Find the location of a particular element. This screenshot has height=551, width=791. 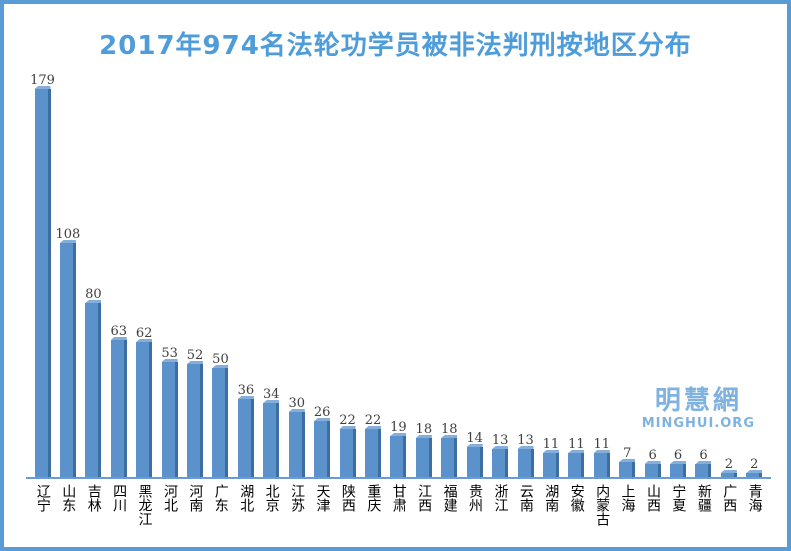

category-label: 湖北 is located at coordinates (246, 498).